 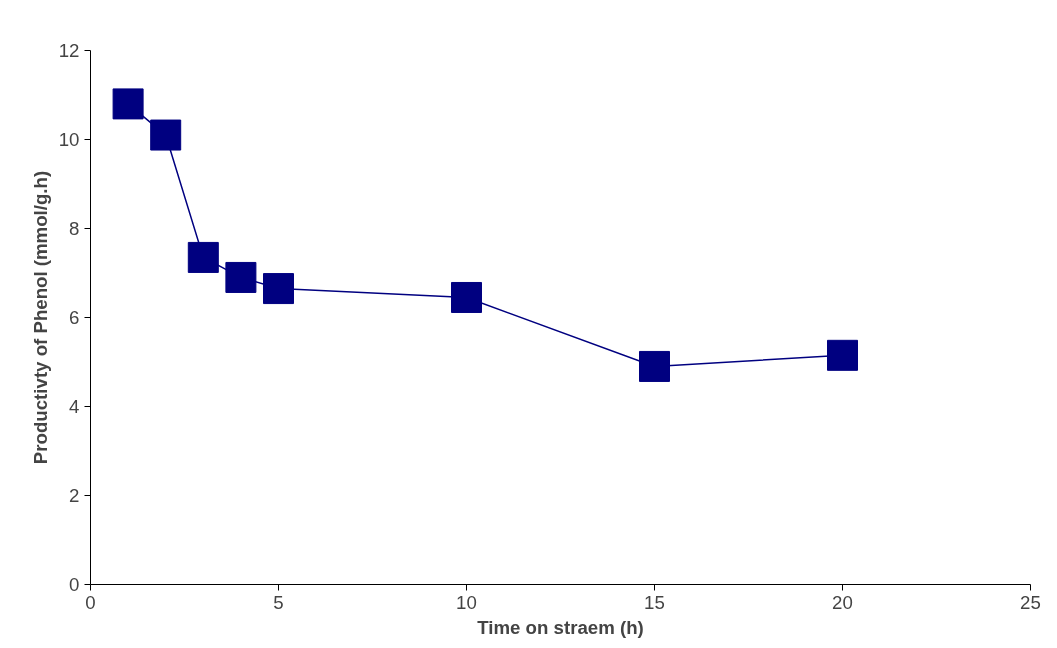 What do you see at coordinates (40, 317) in the screenshot?
I see `y-axis-title: Productivty of Phenol (mmol/g.h)` at bounding box center [40, 317].